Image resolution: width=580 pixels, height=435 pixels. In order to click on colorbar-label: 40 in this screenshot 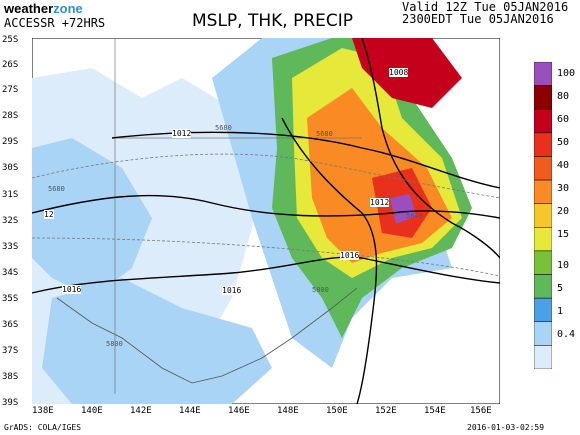, I will do `click(563, 165)`.